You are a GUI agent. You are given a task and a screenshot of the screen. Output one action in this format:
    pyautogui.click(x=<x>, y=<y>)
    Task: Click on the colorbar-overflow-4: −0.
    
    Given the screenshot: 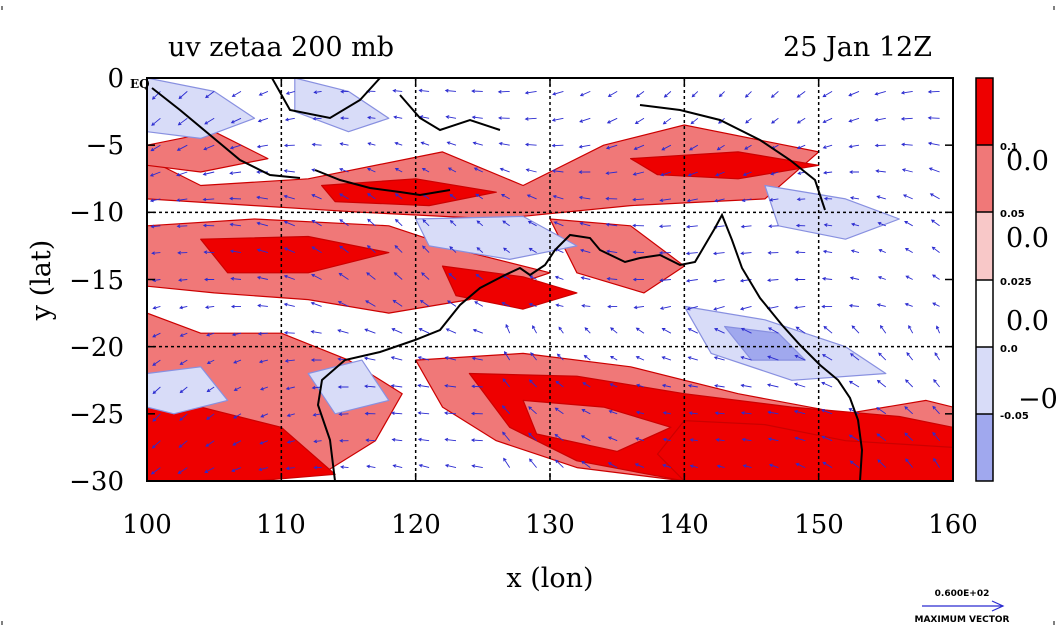 What is the action you would take?
    pyautogui.click(x=1038, y=399)
    